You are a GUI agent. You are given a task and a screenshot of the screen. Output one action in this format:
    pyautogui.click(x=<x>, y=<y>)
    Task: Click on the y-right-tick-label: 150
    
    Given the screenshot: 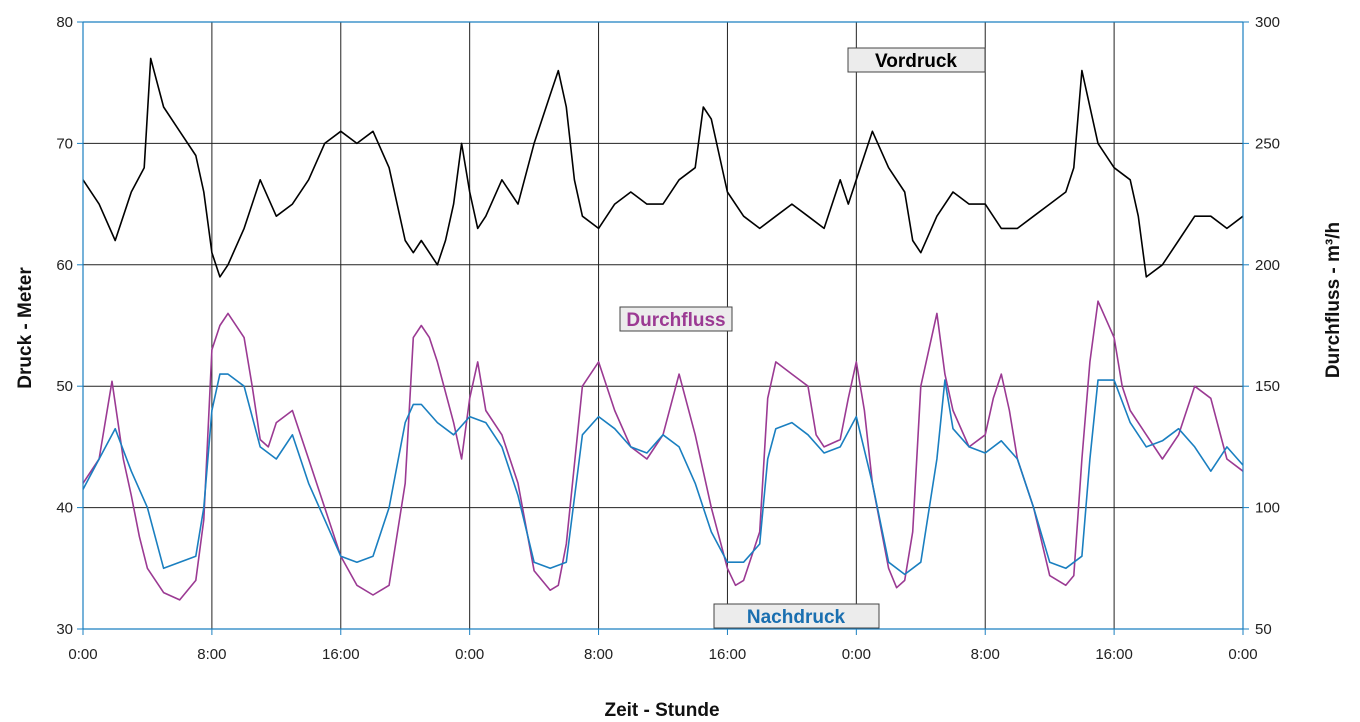 What is the action you would take?
    pyautogui.click(x=1267, y=386)
    